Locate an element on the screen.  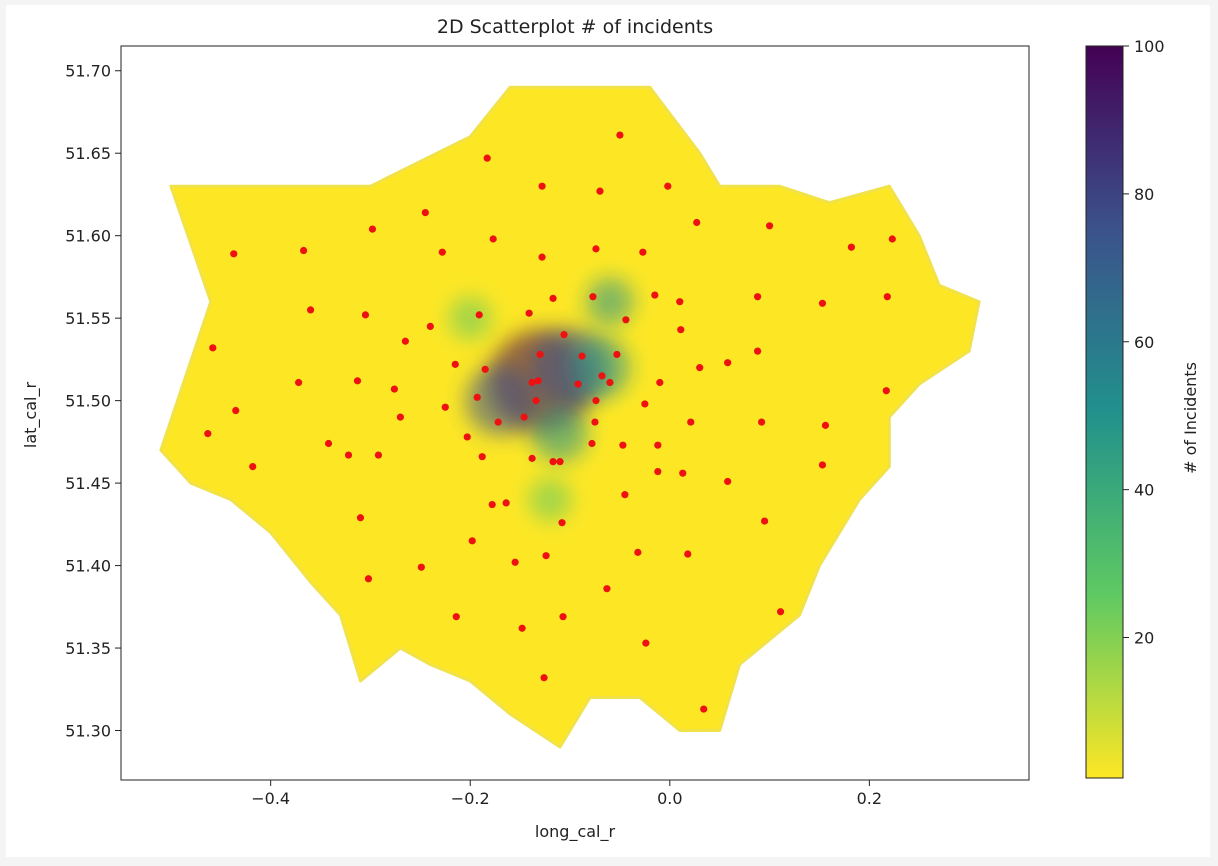
y-tick-label: 51.45 is located at coordinates (88, 483).